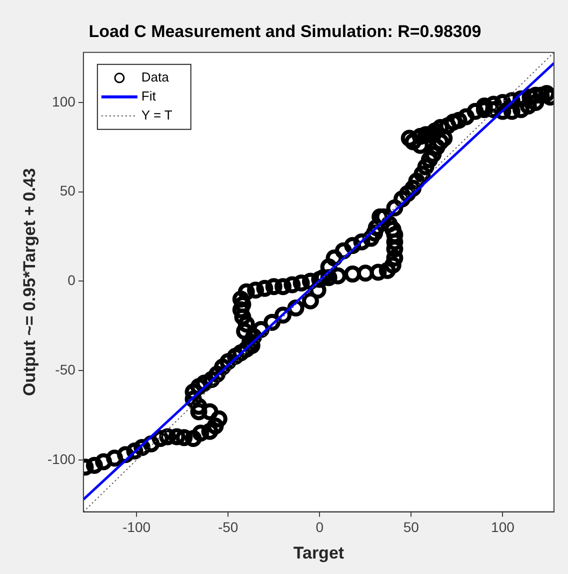 This screenshot has width=568, height=574. I want to click on y-tick-label: 100, so click(64, 101).